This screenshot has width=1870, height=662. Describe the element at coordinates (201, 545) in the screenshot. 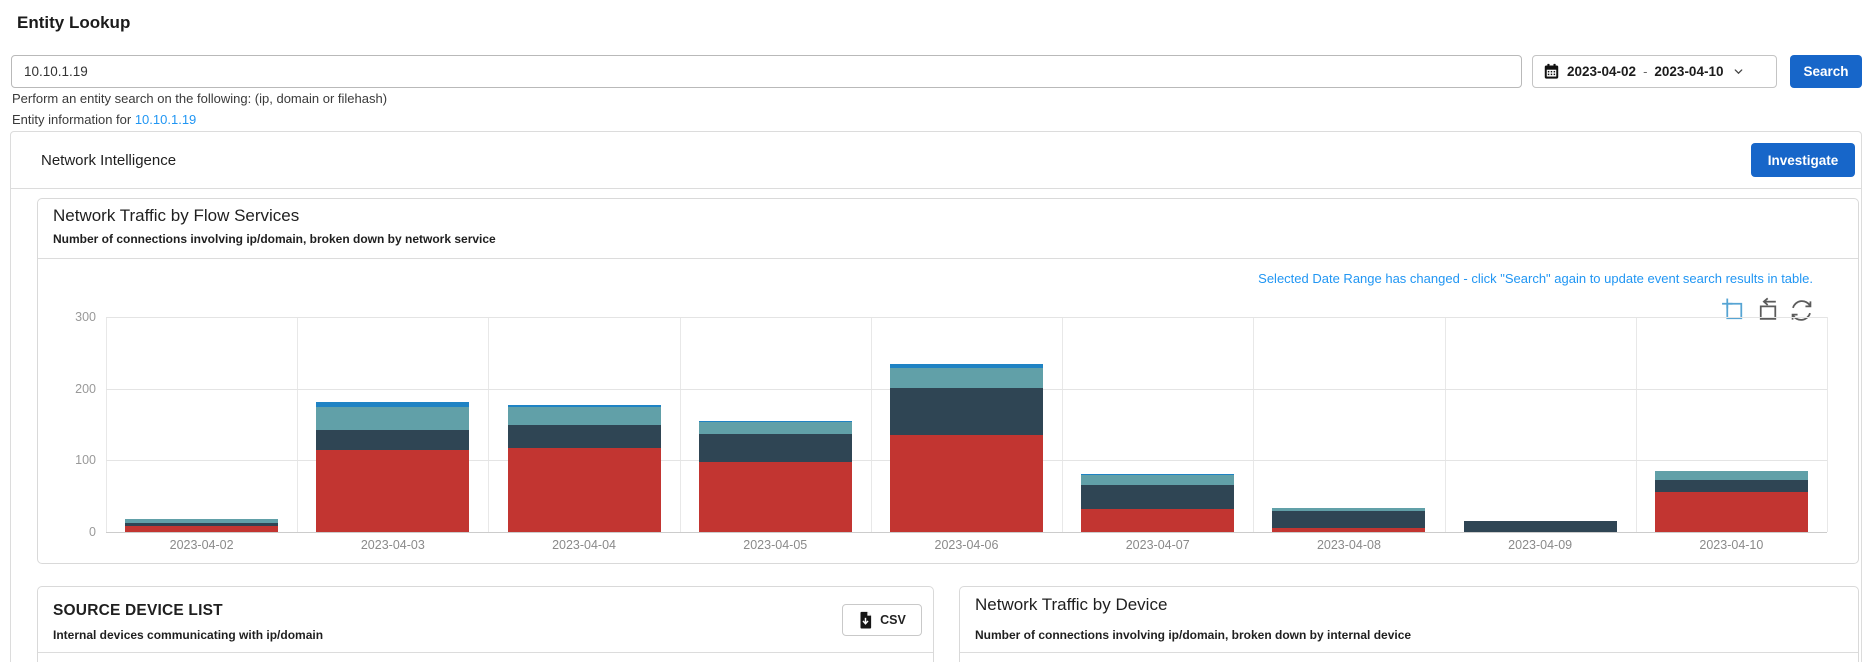

I see `x-axis-label: 2023-04-02` at that location.